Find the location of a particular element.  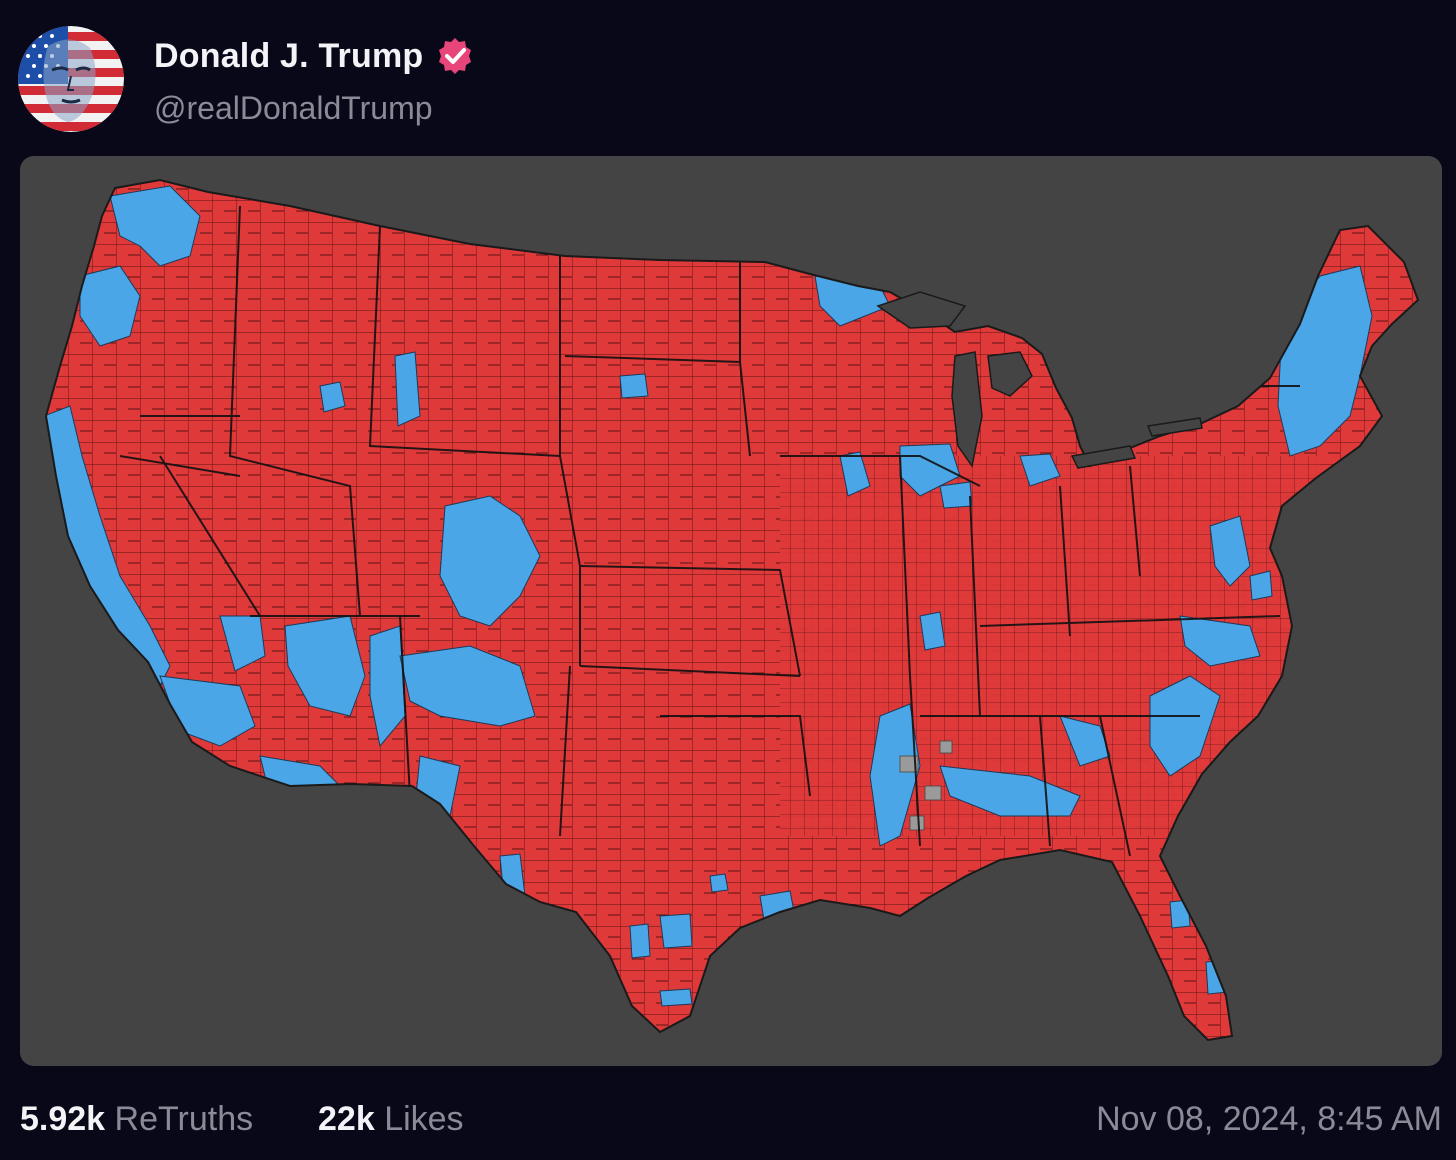

likes-stat: 22k Likes is located at coordinates (391, 1119).